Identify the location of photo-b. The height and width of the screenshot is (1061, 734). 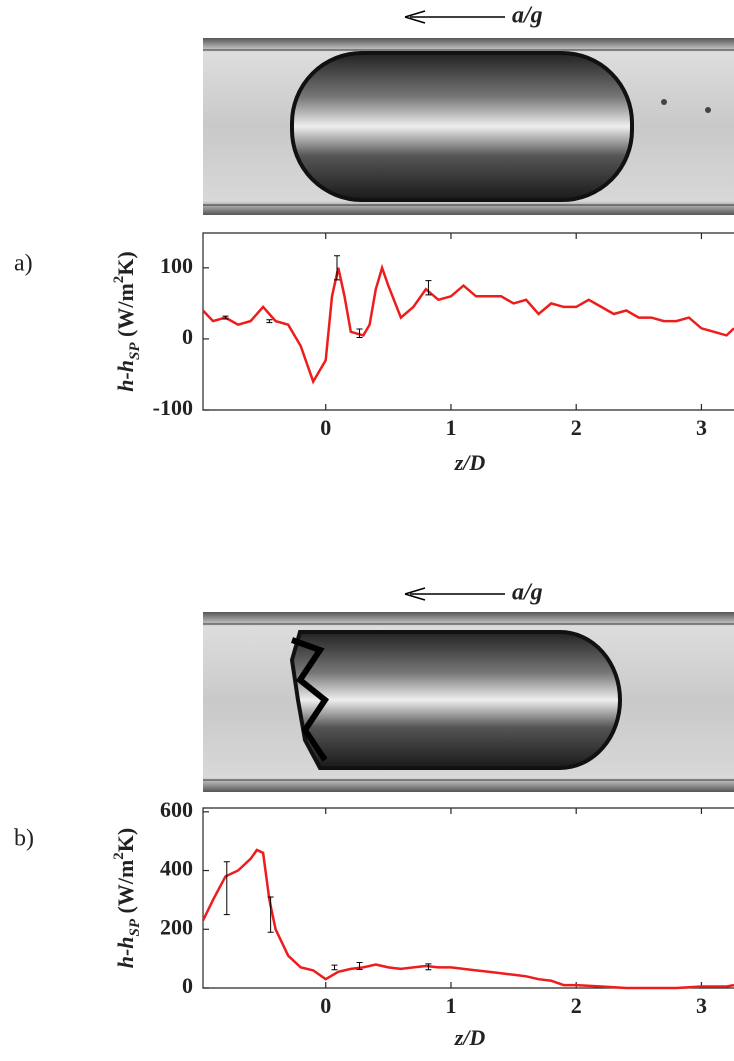
(468, 702).